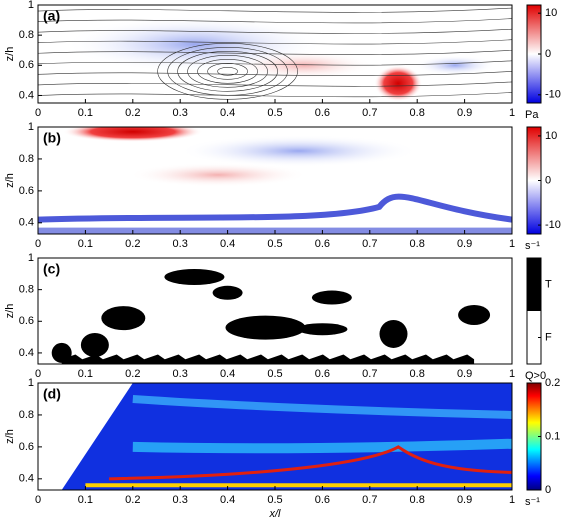 This screenshot has width=567, height=520. I want to click on colorbar-tick-label: F, so click(548, 337).